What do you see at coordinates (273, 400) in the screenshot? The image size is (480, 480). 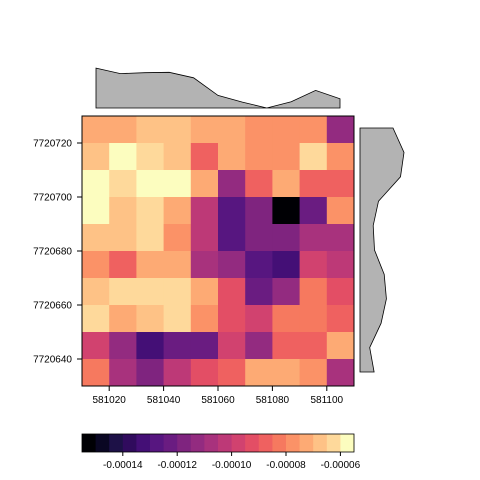 I see `x-tick-label: 581080` at bounding box center [273, 400].